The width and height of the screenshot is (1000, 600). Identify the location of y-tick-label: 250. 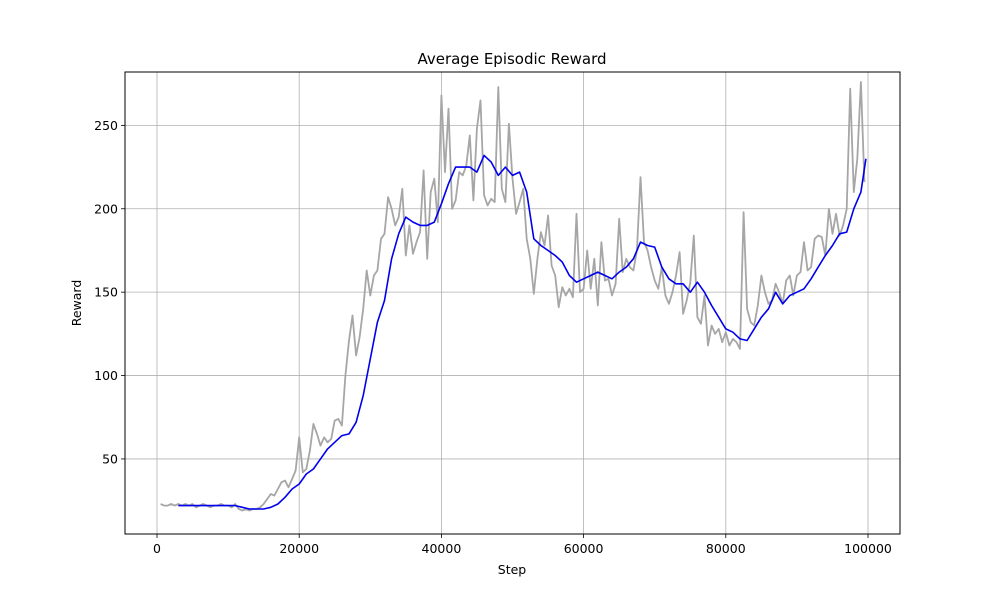
(106, 125).